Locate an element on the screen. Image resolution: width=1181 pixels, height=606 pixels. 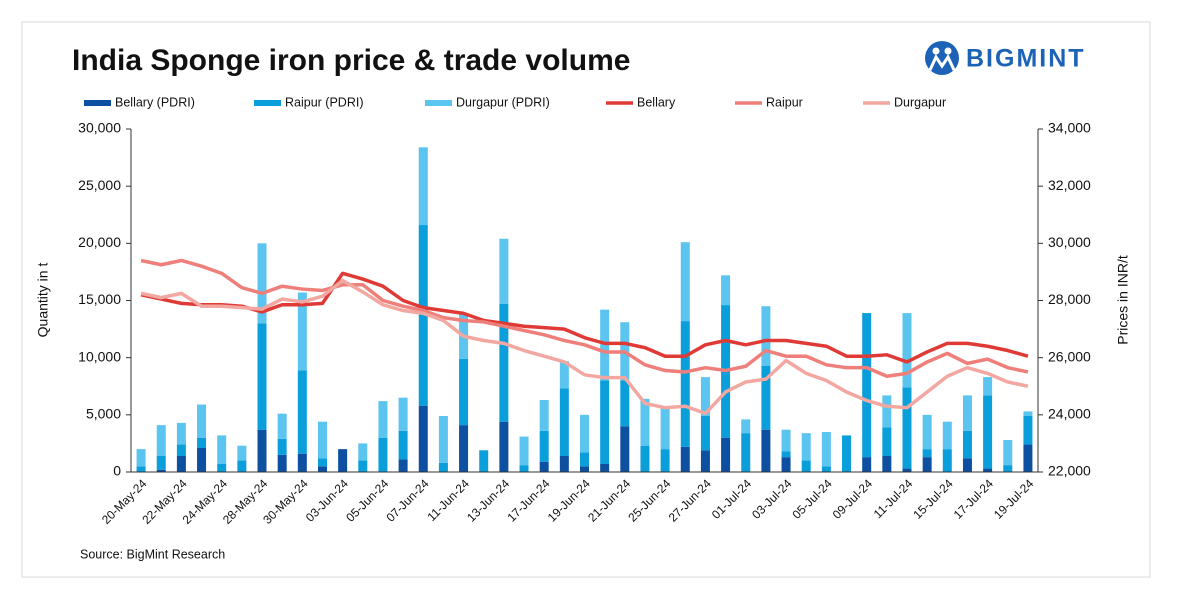
y-tick-label: 0 is located at coordinates (117, 471).